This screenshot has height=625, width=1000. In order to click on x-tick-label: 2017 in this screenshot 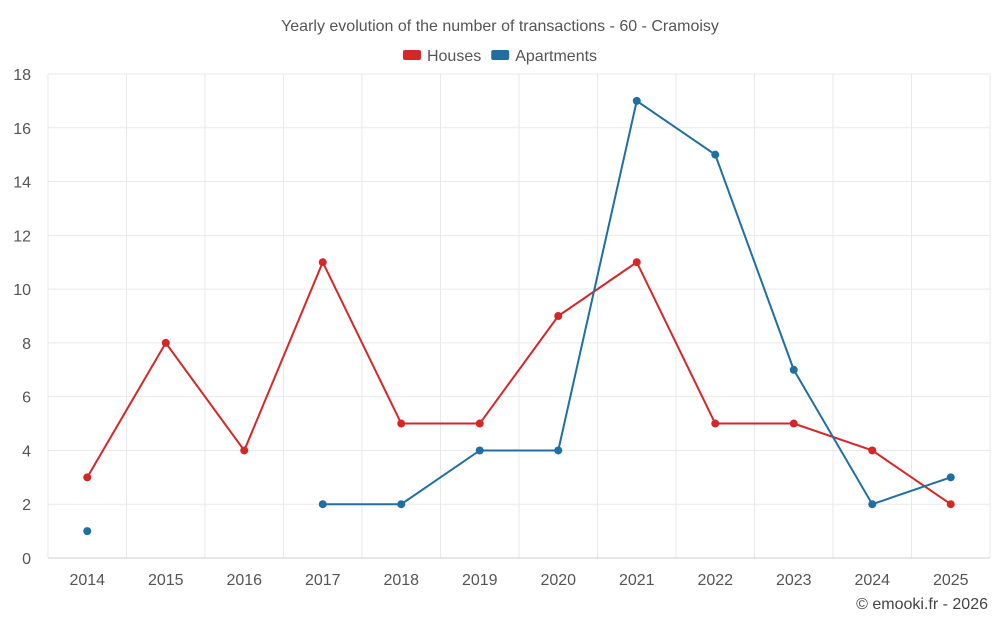, I will do `click(323, 580)`.